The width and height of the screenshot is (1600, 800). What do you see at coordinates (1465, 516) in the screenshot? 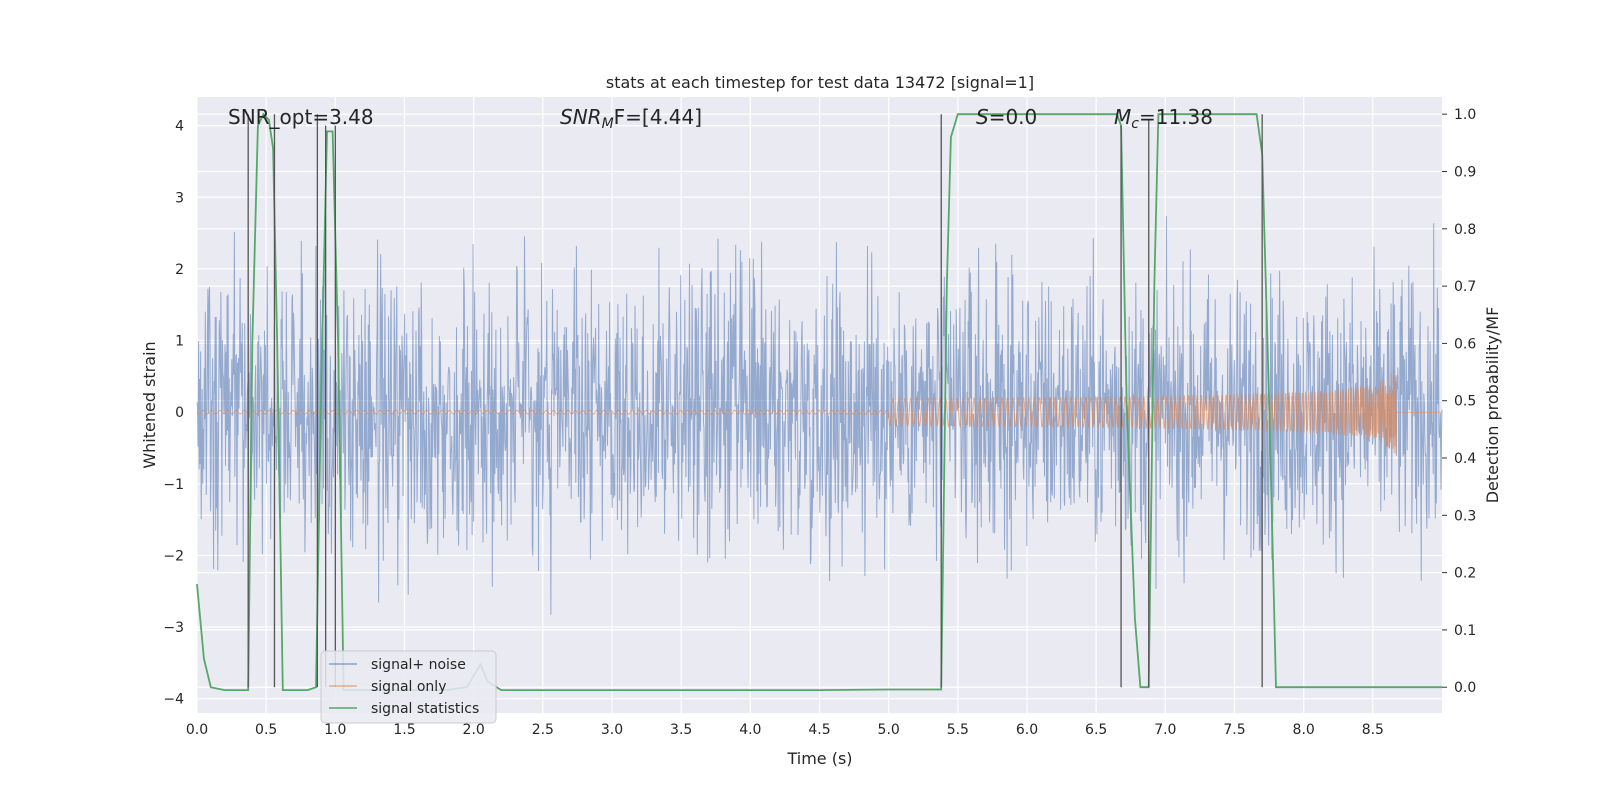
I see `y-right-tick-7: 0.3` at bounding box center [1465, 516].